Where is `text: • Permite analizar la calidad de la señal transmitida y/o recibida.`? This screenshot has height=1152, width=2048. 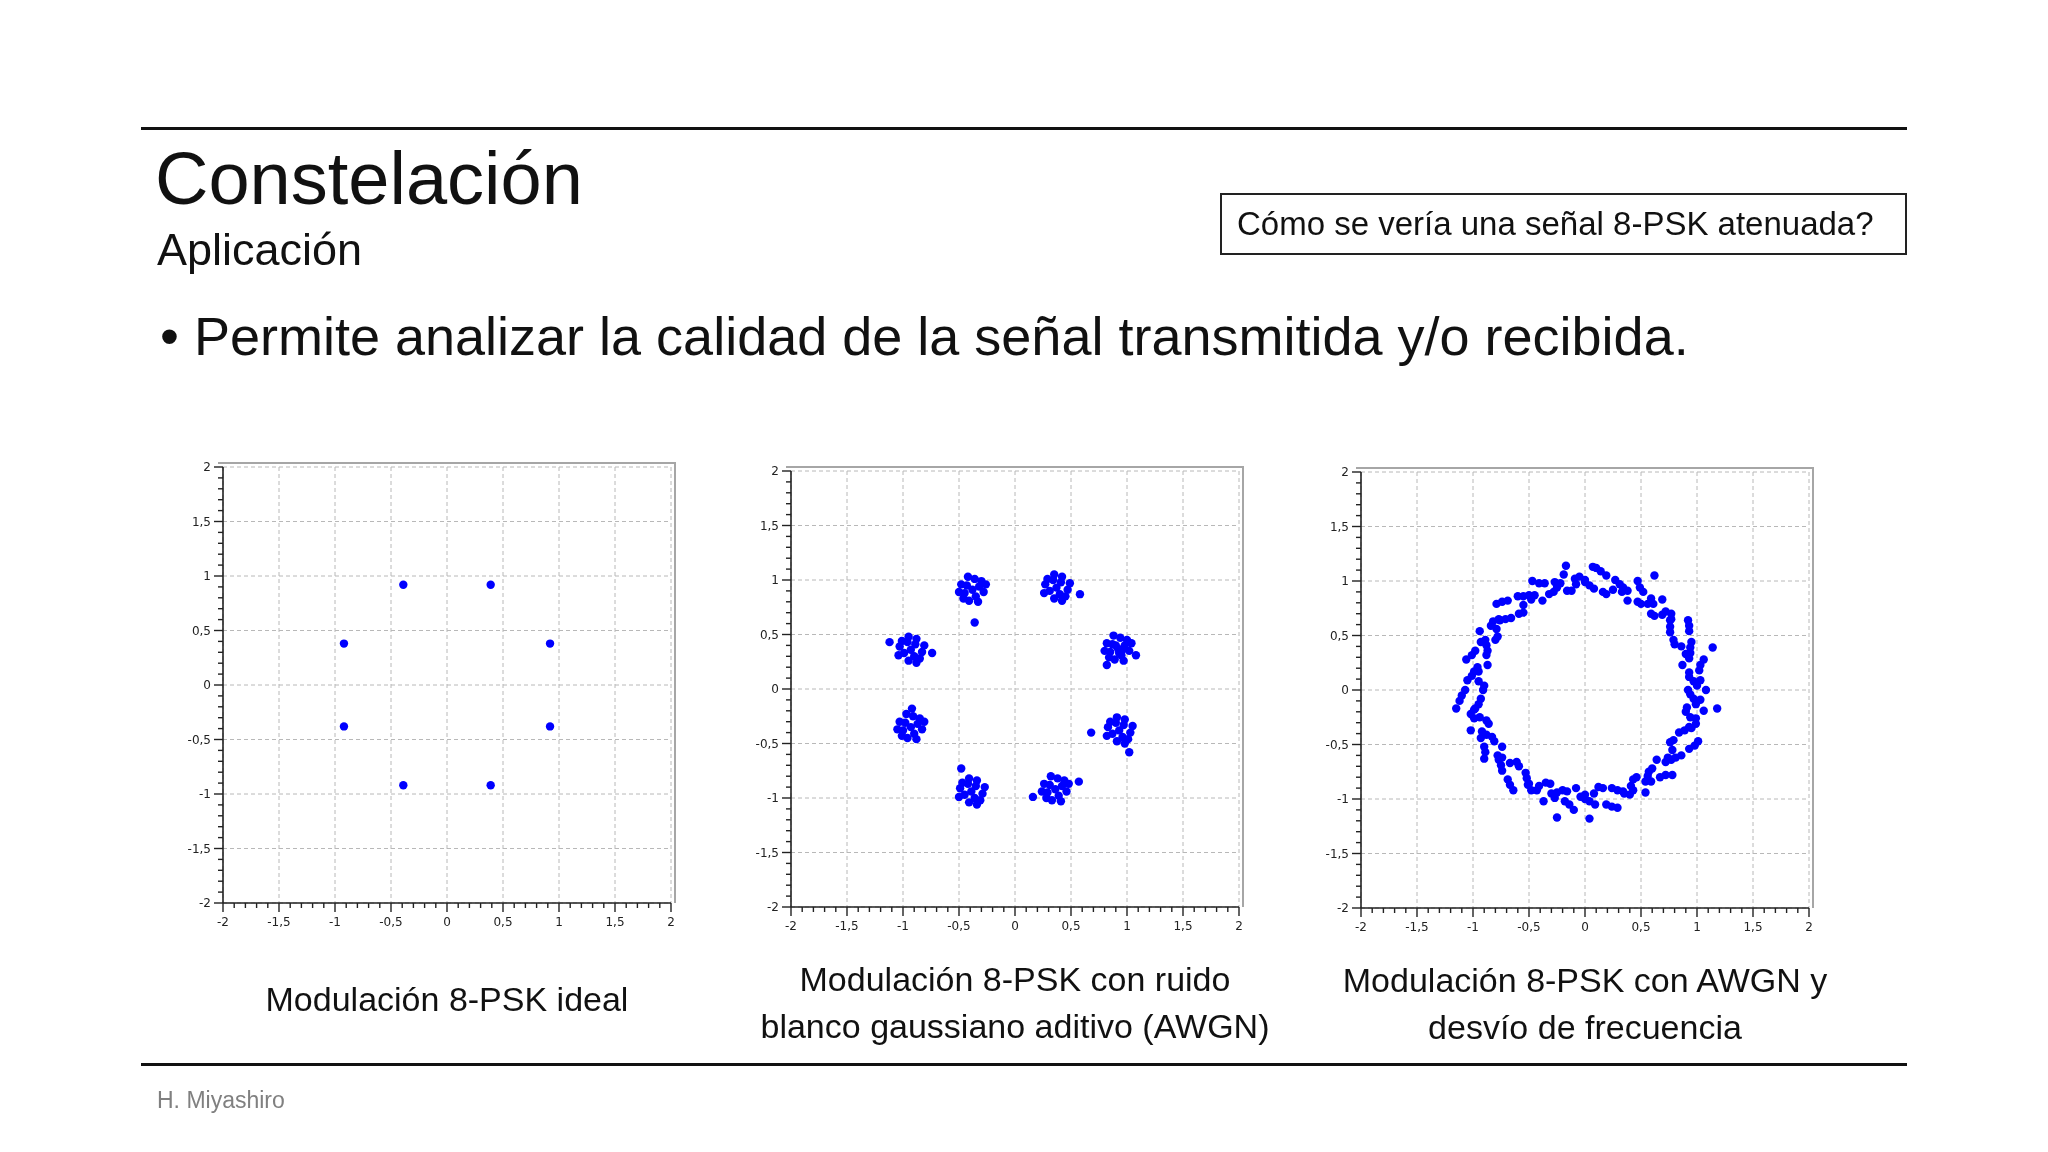
text: • Permite analizar la calidad de la señal transmitida y/o recibida. is located at coordinates (924, 336).